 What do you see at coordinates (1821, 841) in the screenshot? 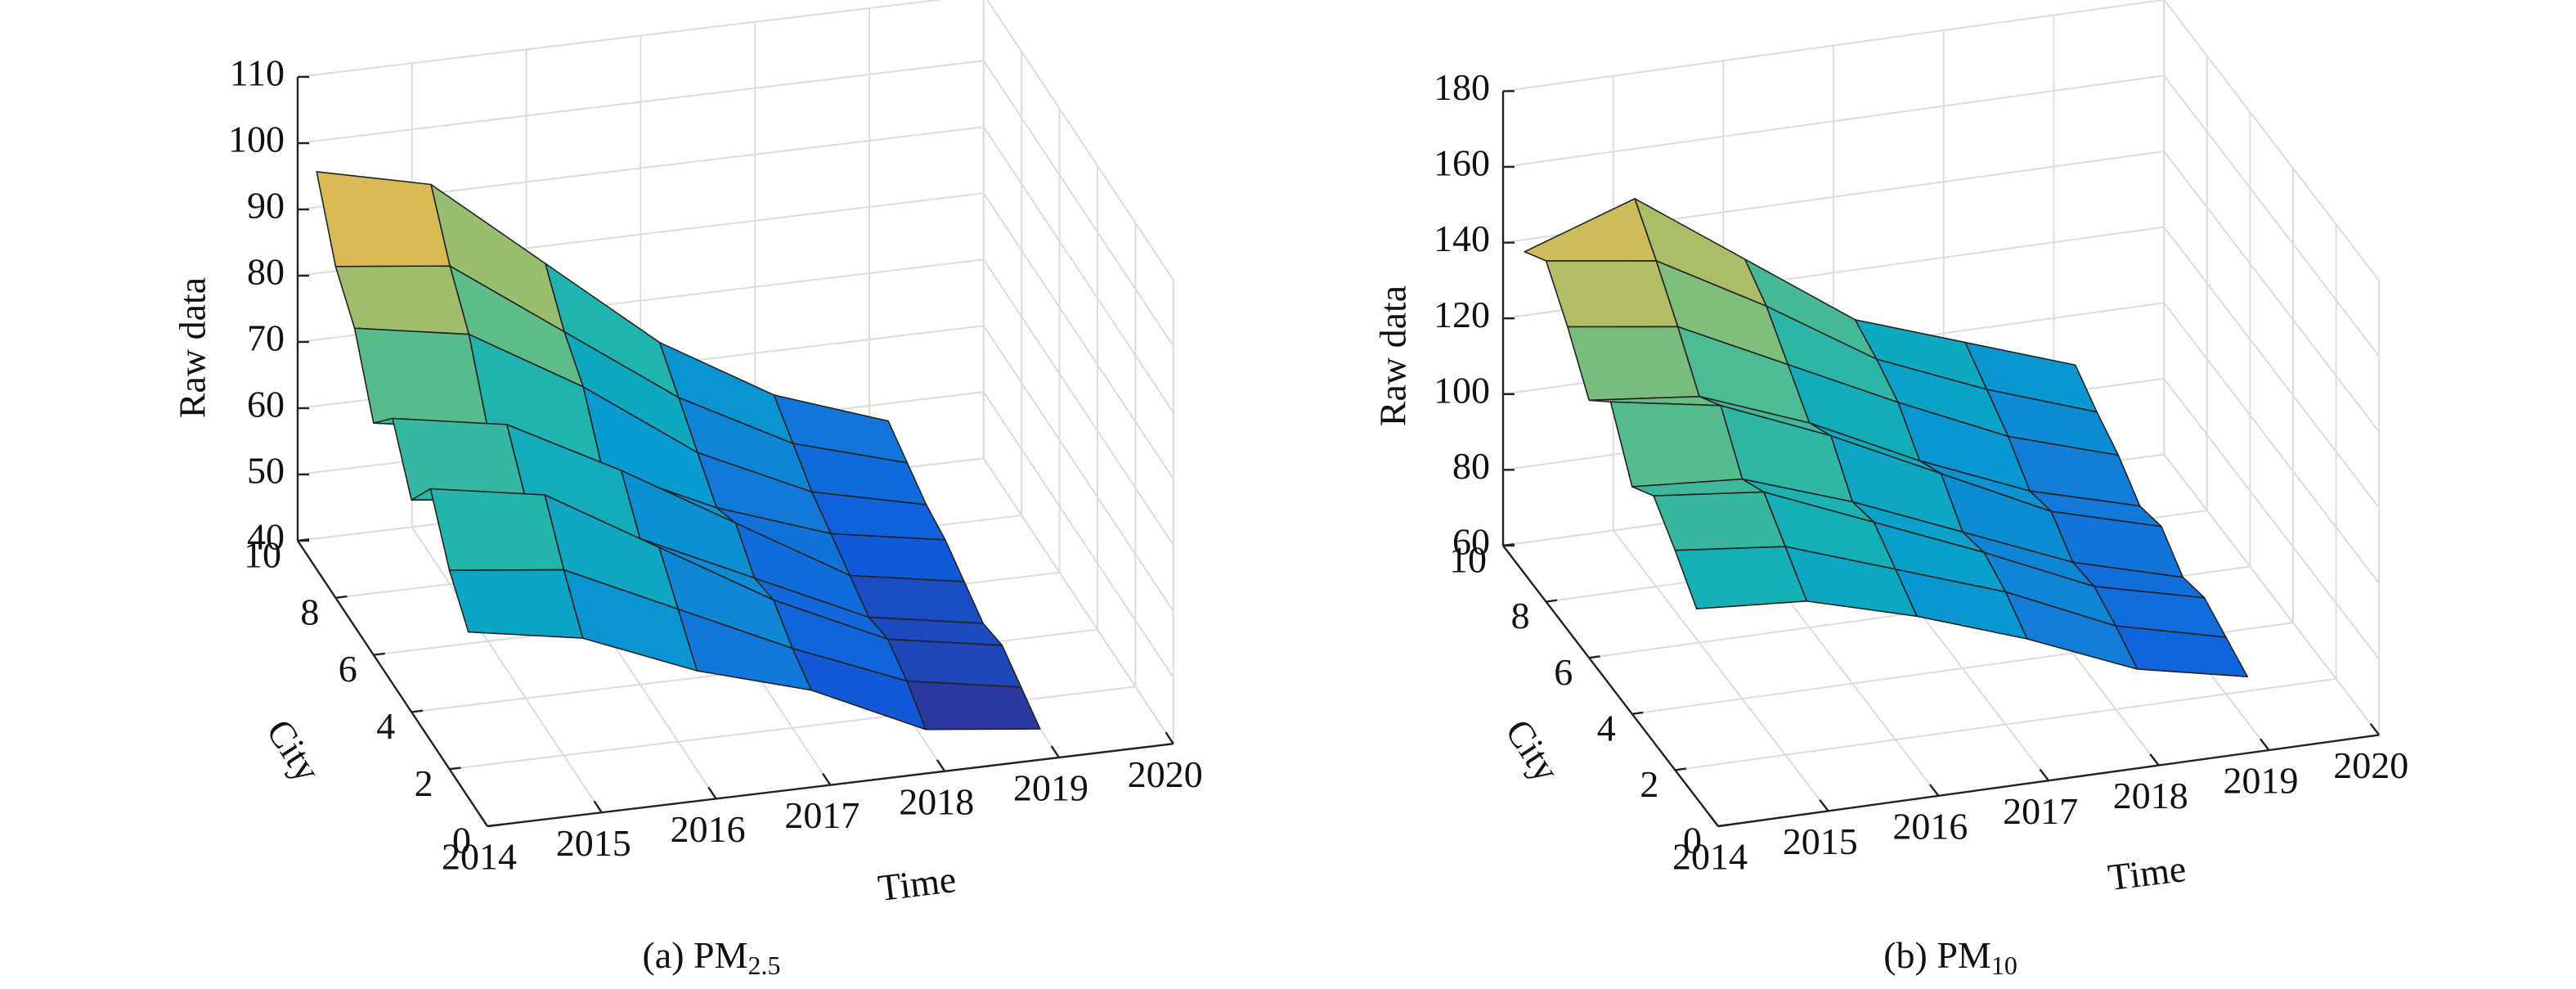
I see `x-tick-label: 2015` at bounding box center [1821, 841].